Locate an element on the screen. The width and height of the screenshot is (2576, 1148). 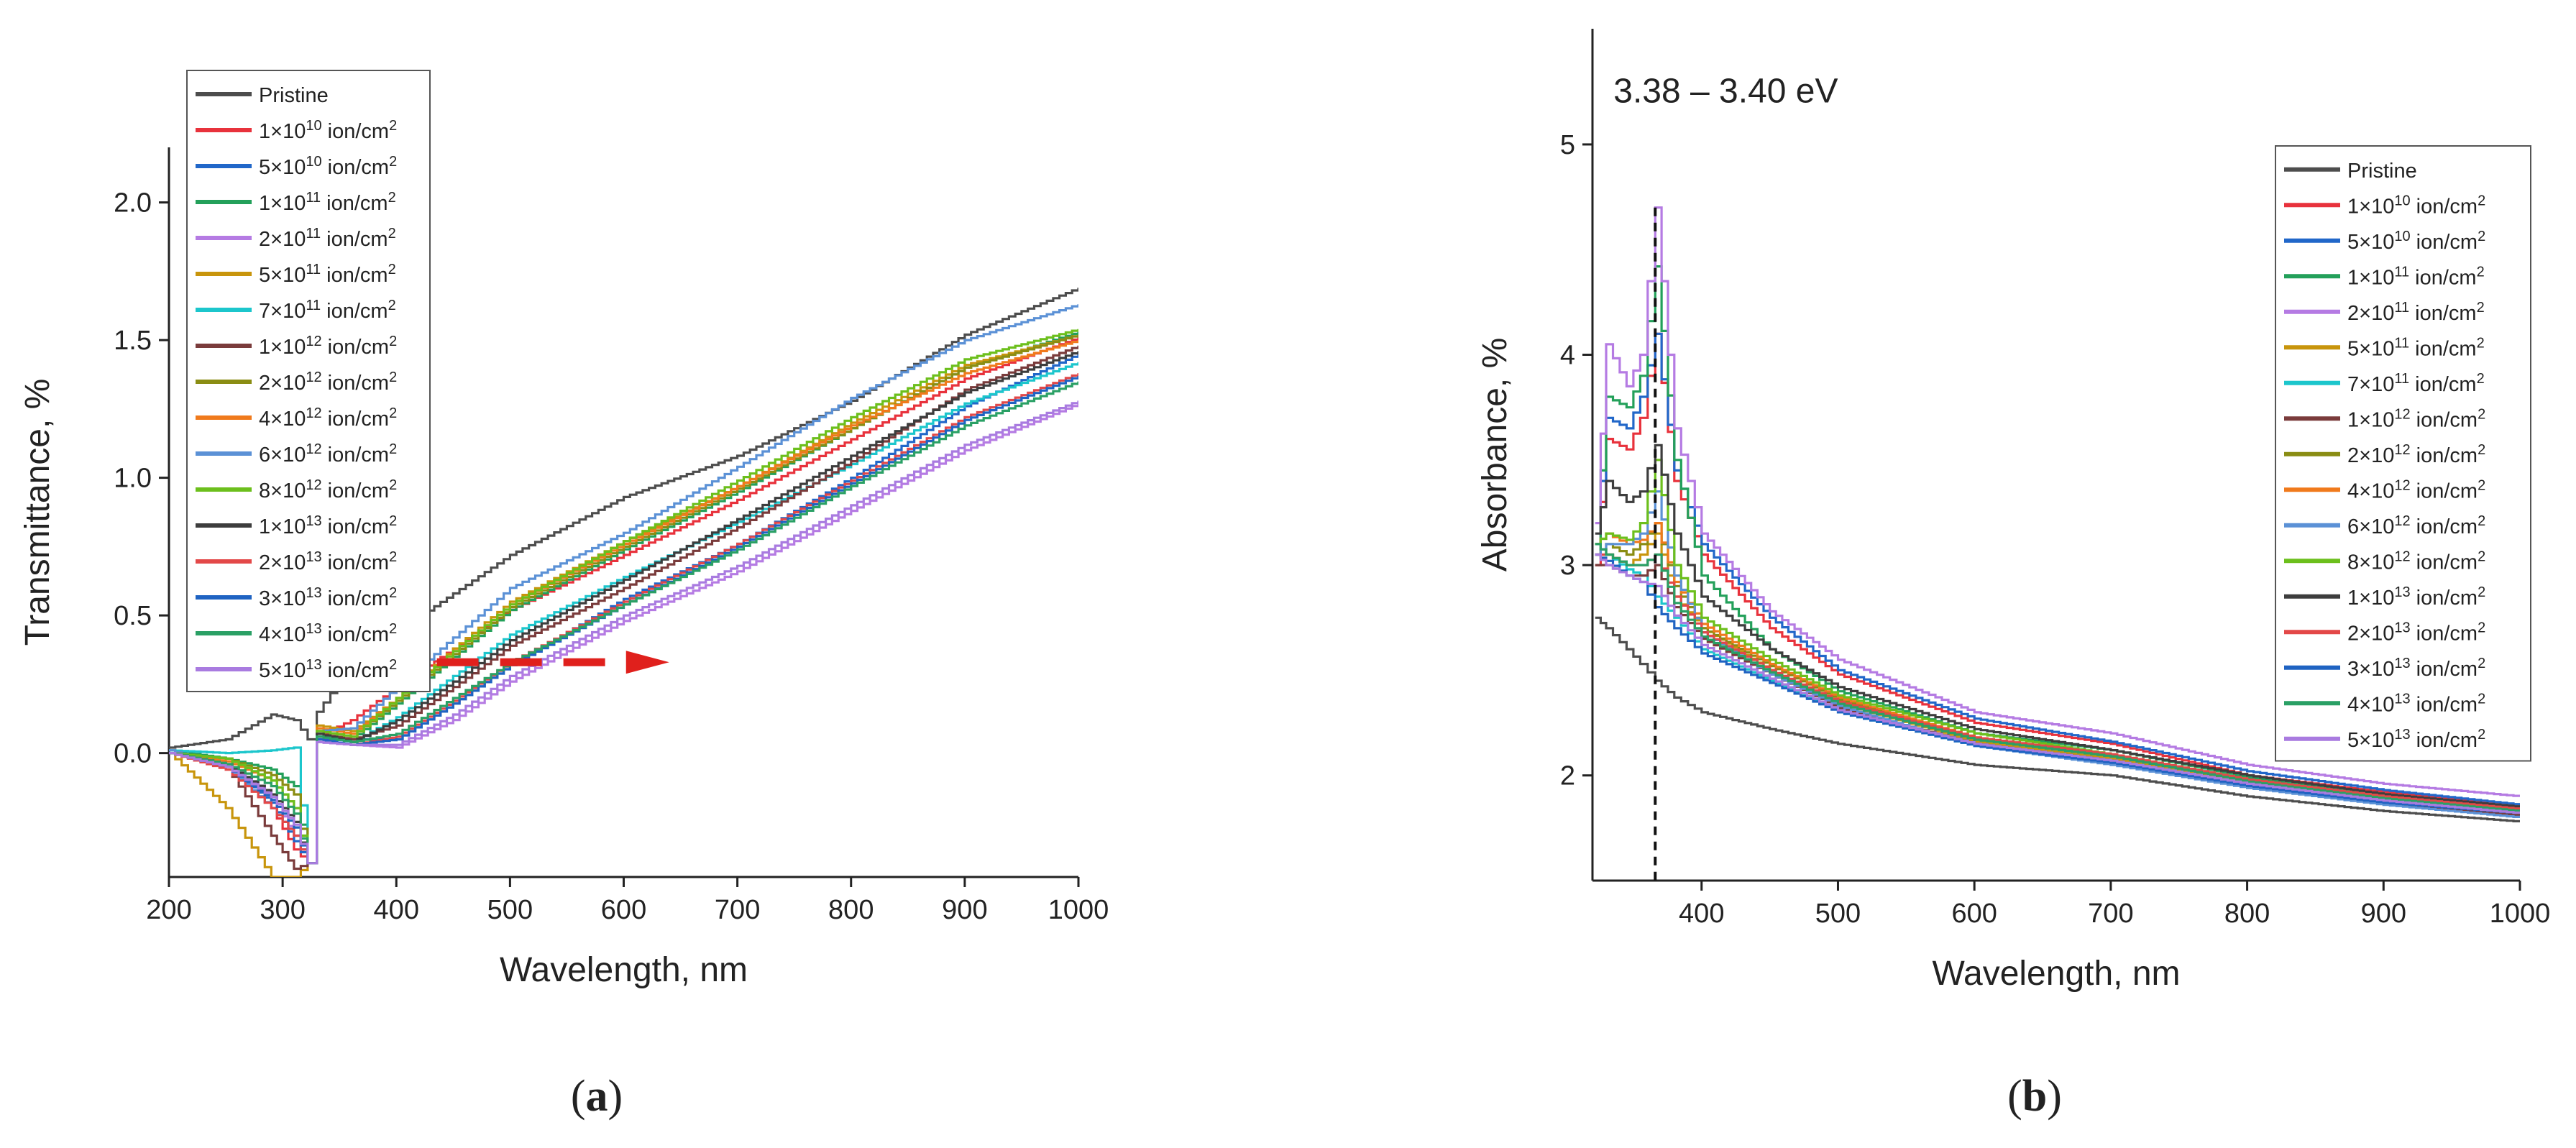
shift-arrow-head is located at coordinates (647, 662).